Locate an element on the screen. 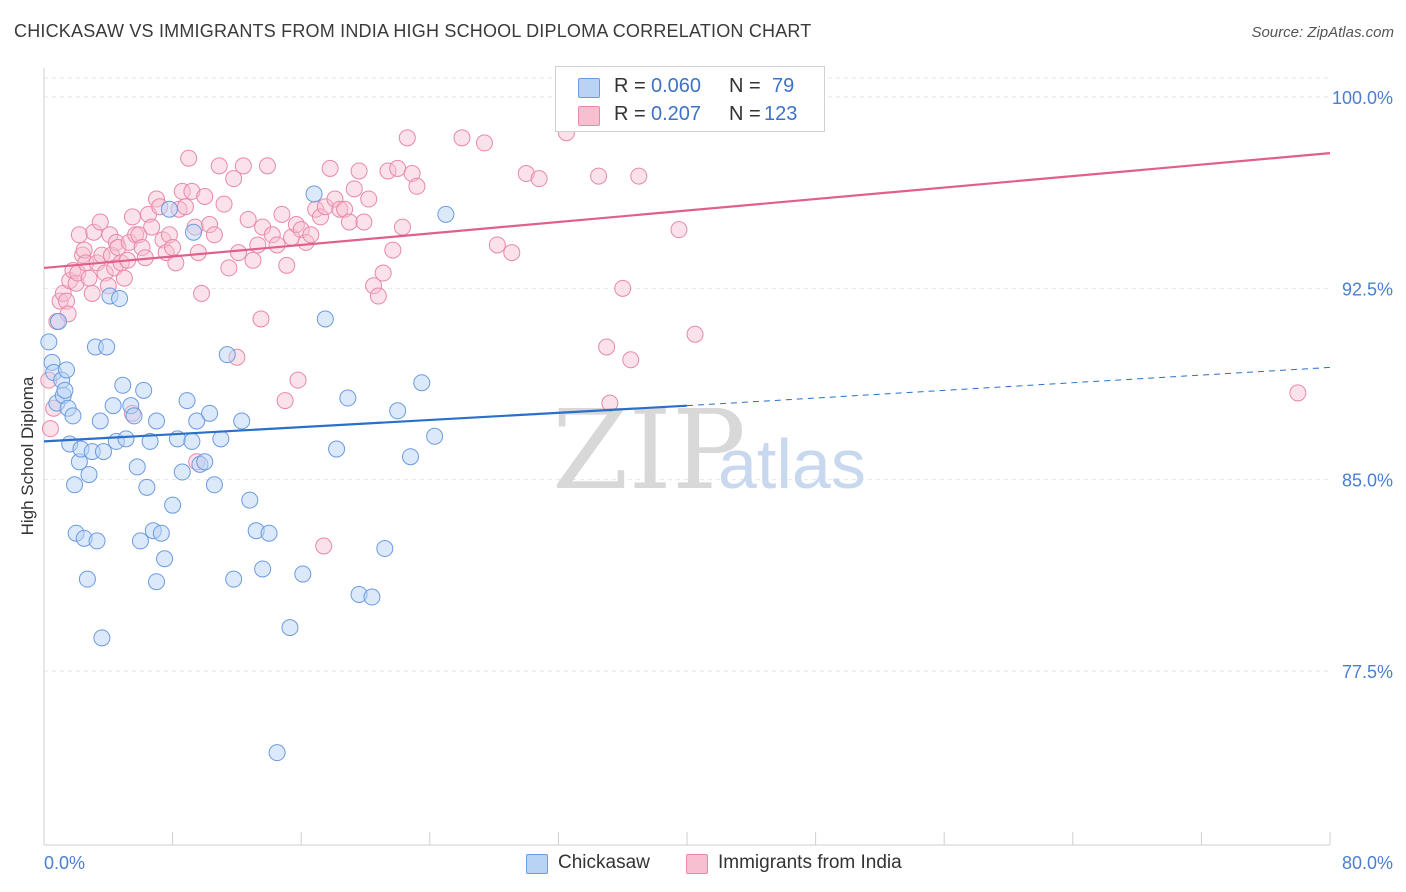  watermark-zip: ZIP is located at coordinates (649, 450).